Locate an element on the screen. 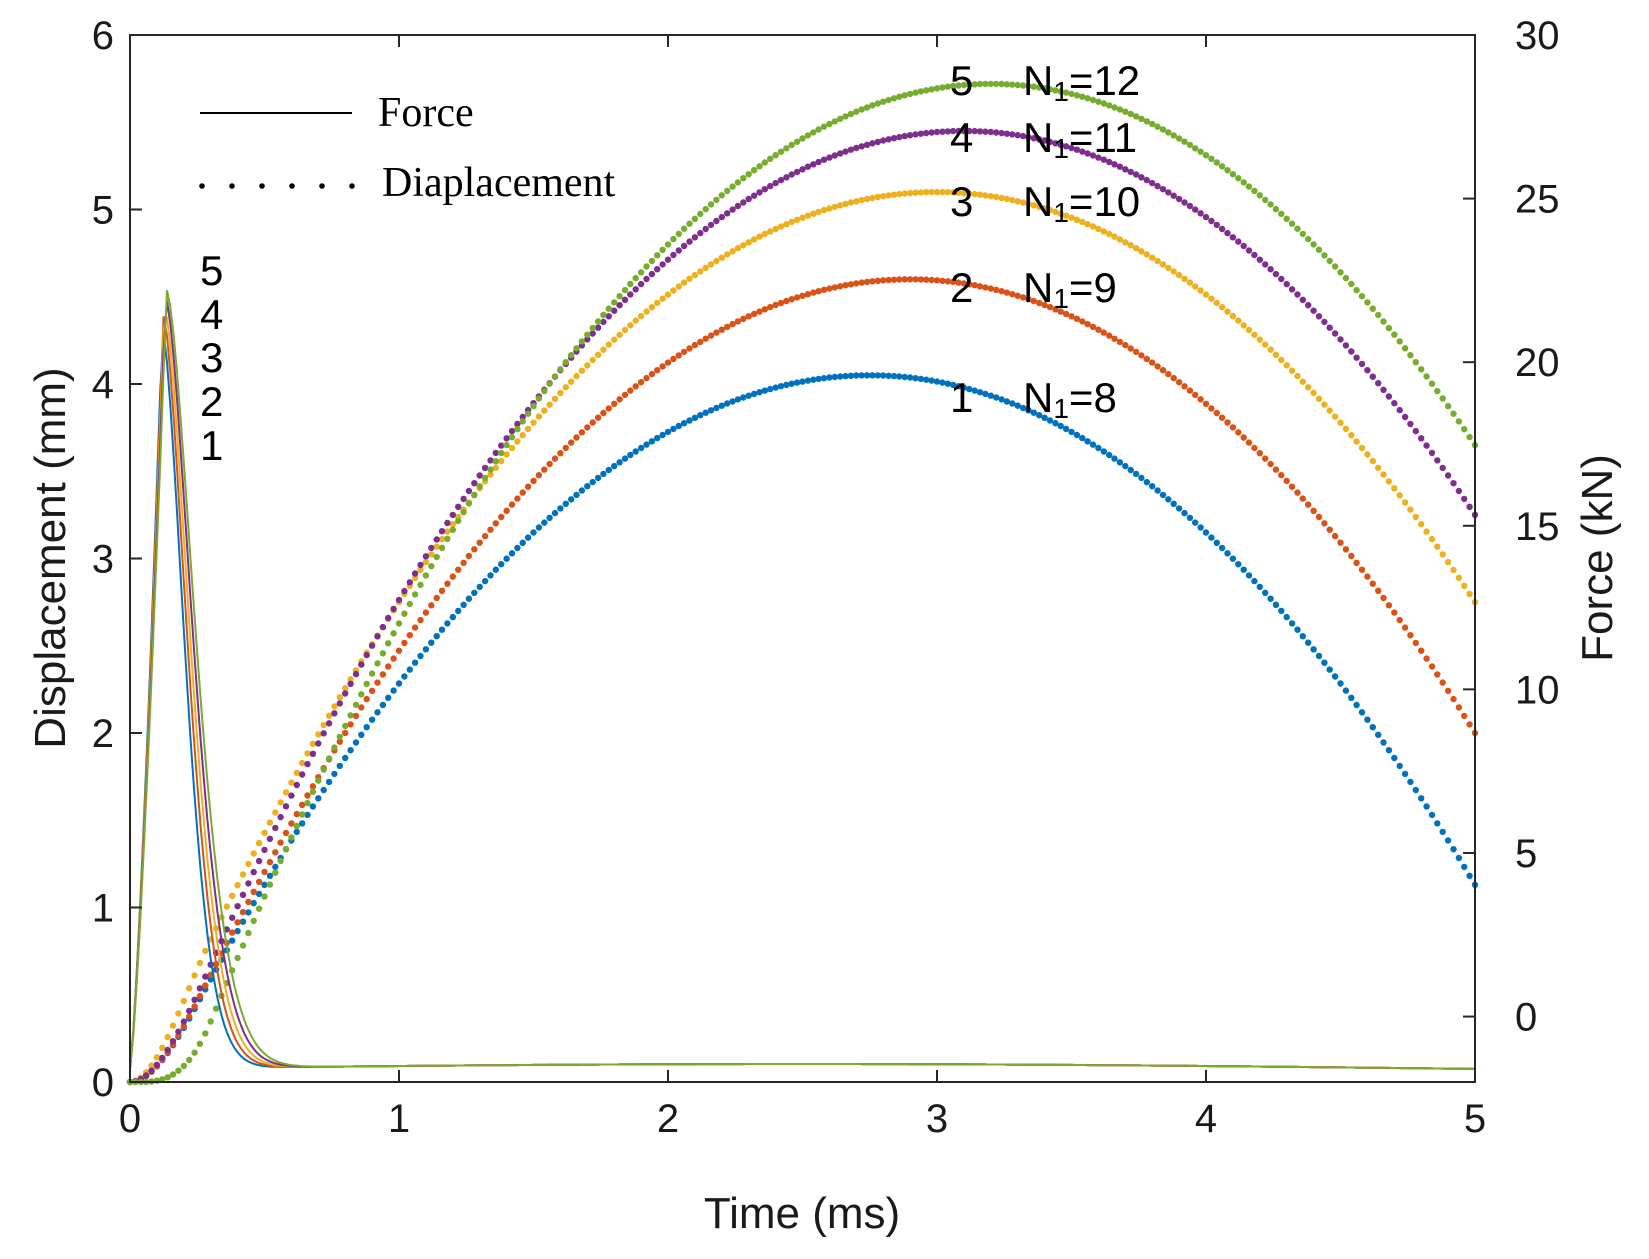 Image resolution: width=1649 pixels, height=1259 pixels. legend: Force Diaplacement is located at coordinates (407, 148).